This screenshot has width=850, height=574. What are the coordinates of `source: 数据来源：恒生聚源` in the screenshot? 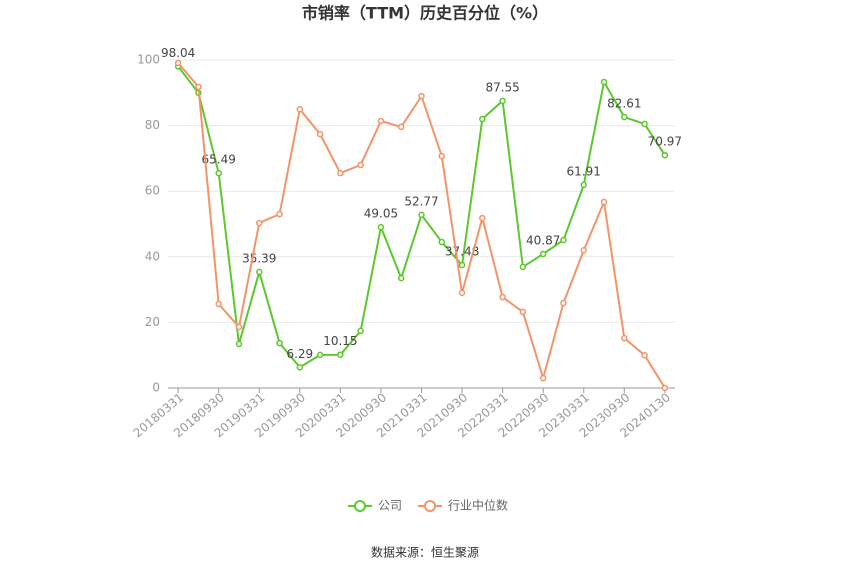 It's located at (425, 552).